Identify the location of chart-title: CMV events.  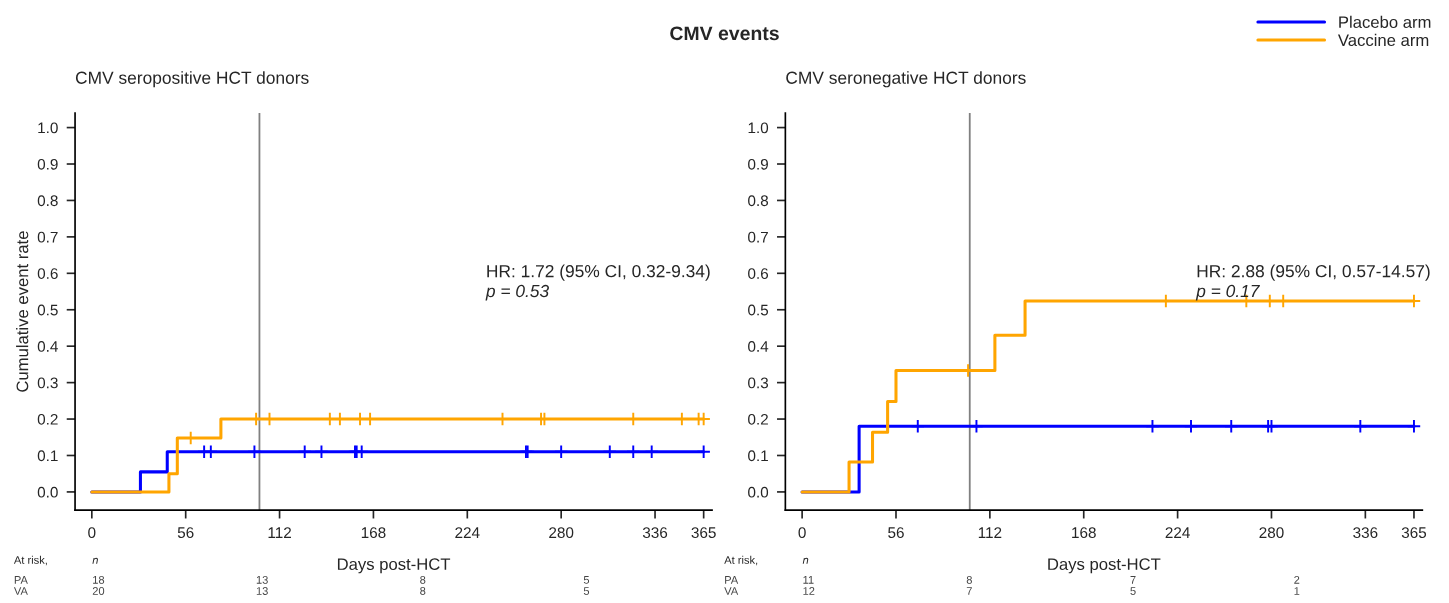
(724, 33).